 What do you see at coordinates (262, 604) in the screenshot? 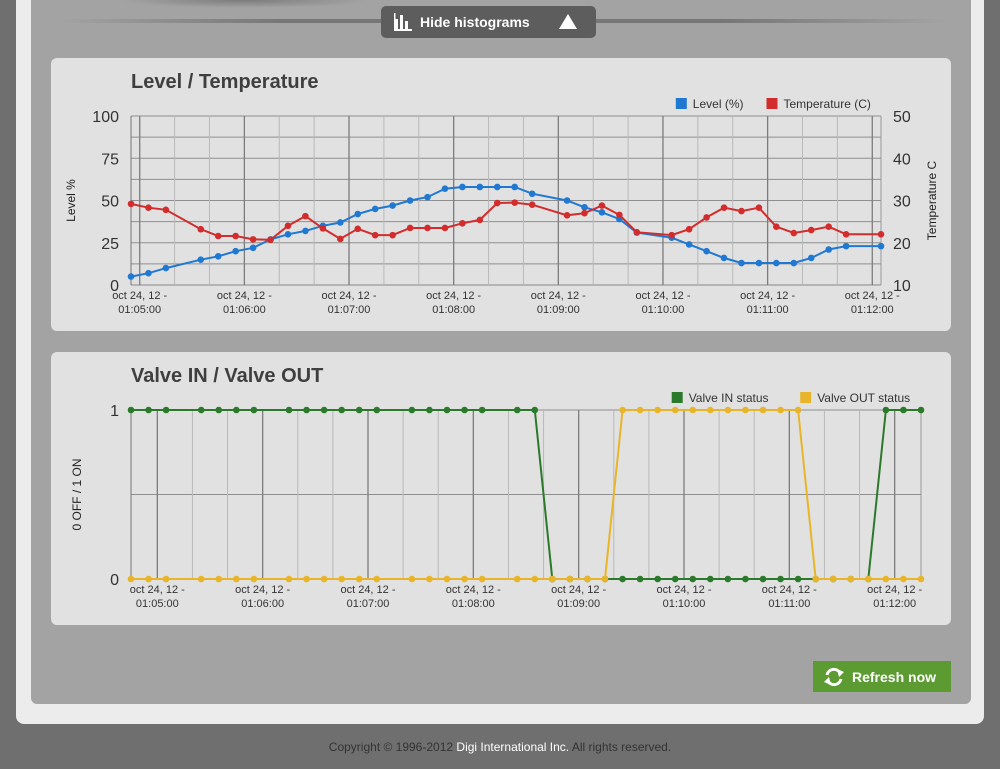
I see `x-tick-label: 01:06:00` at bounding box center [262, 604].